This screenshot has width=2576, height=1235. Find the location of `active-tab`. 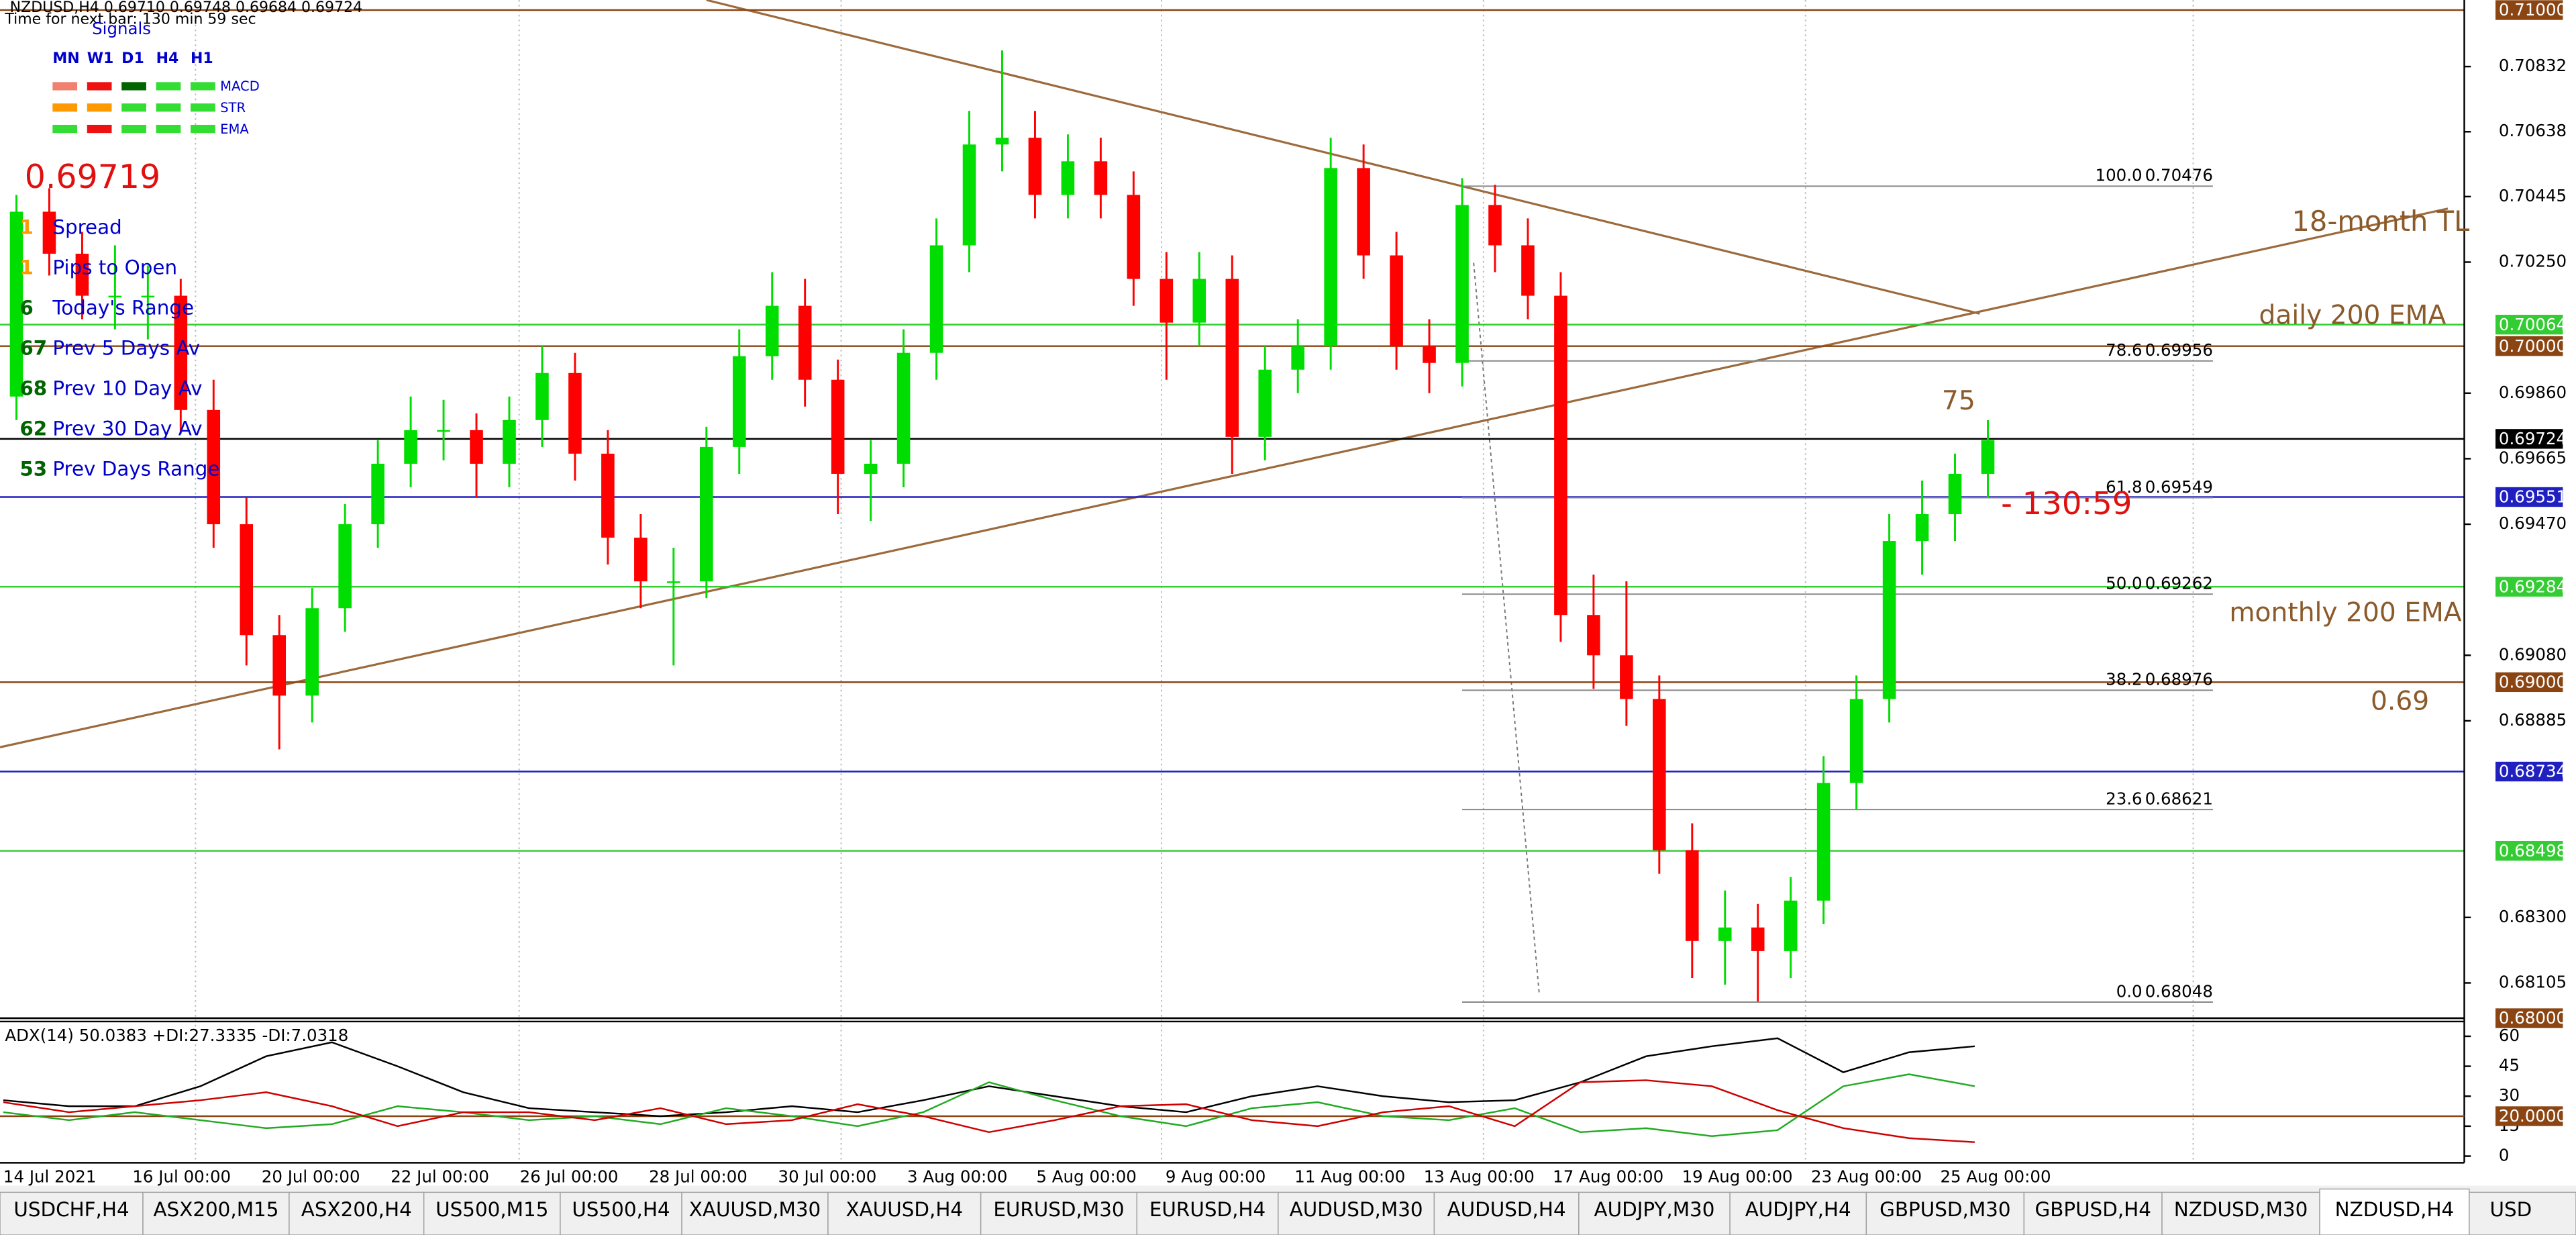

active-tab is located at coordinates (2394, 1212).